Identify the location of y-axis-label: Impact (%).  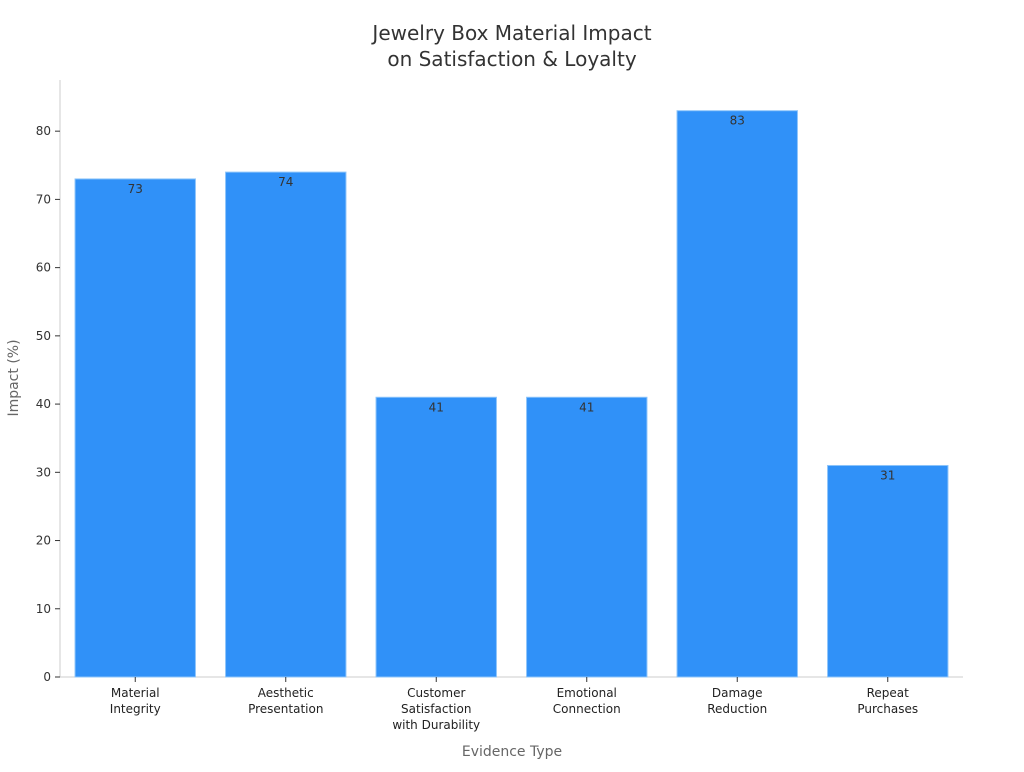
(14, 377).